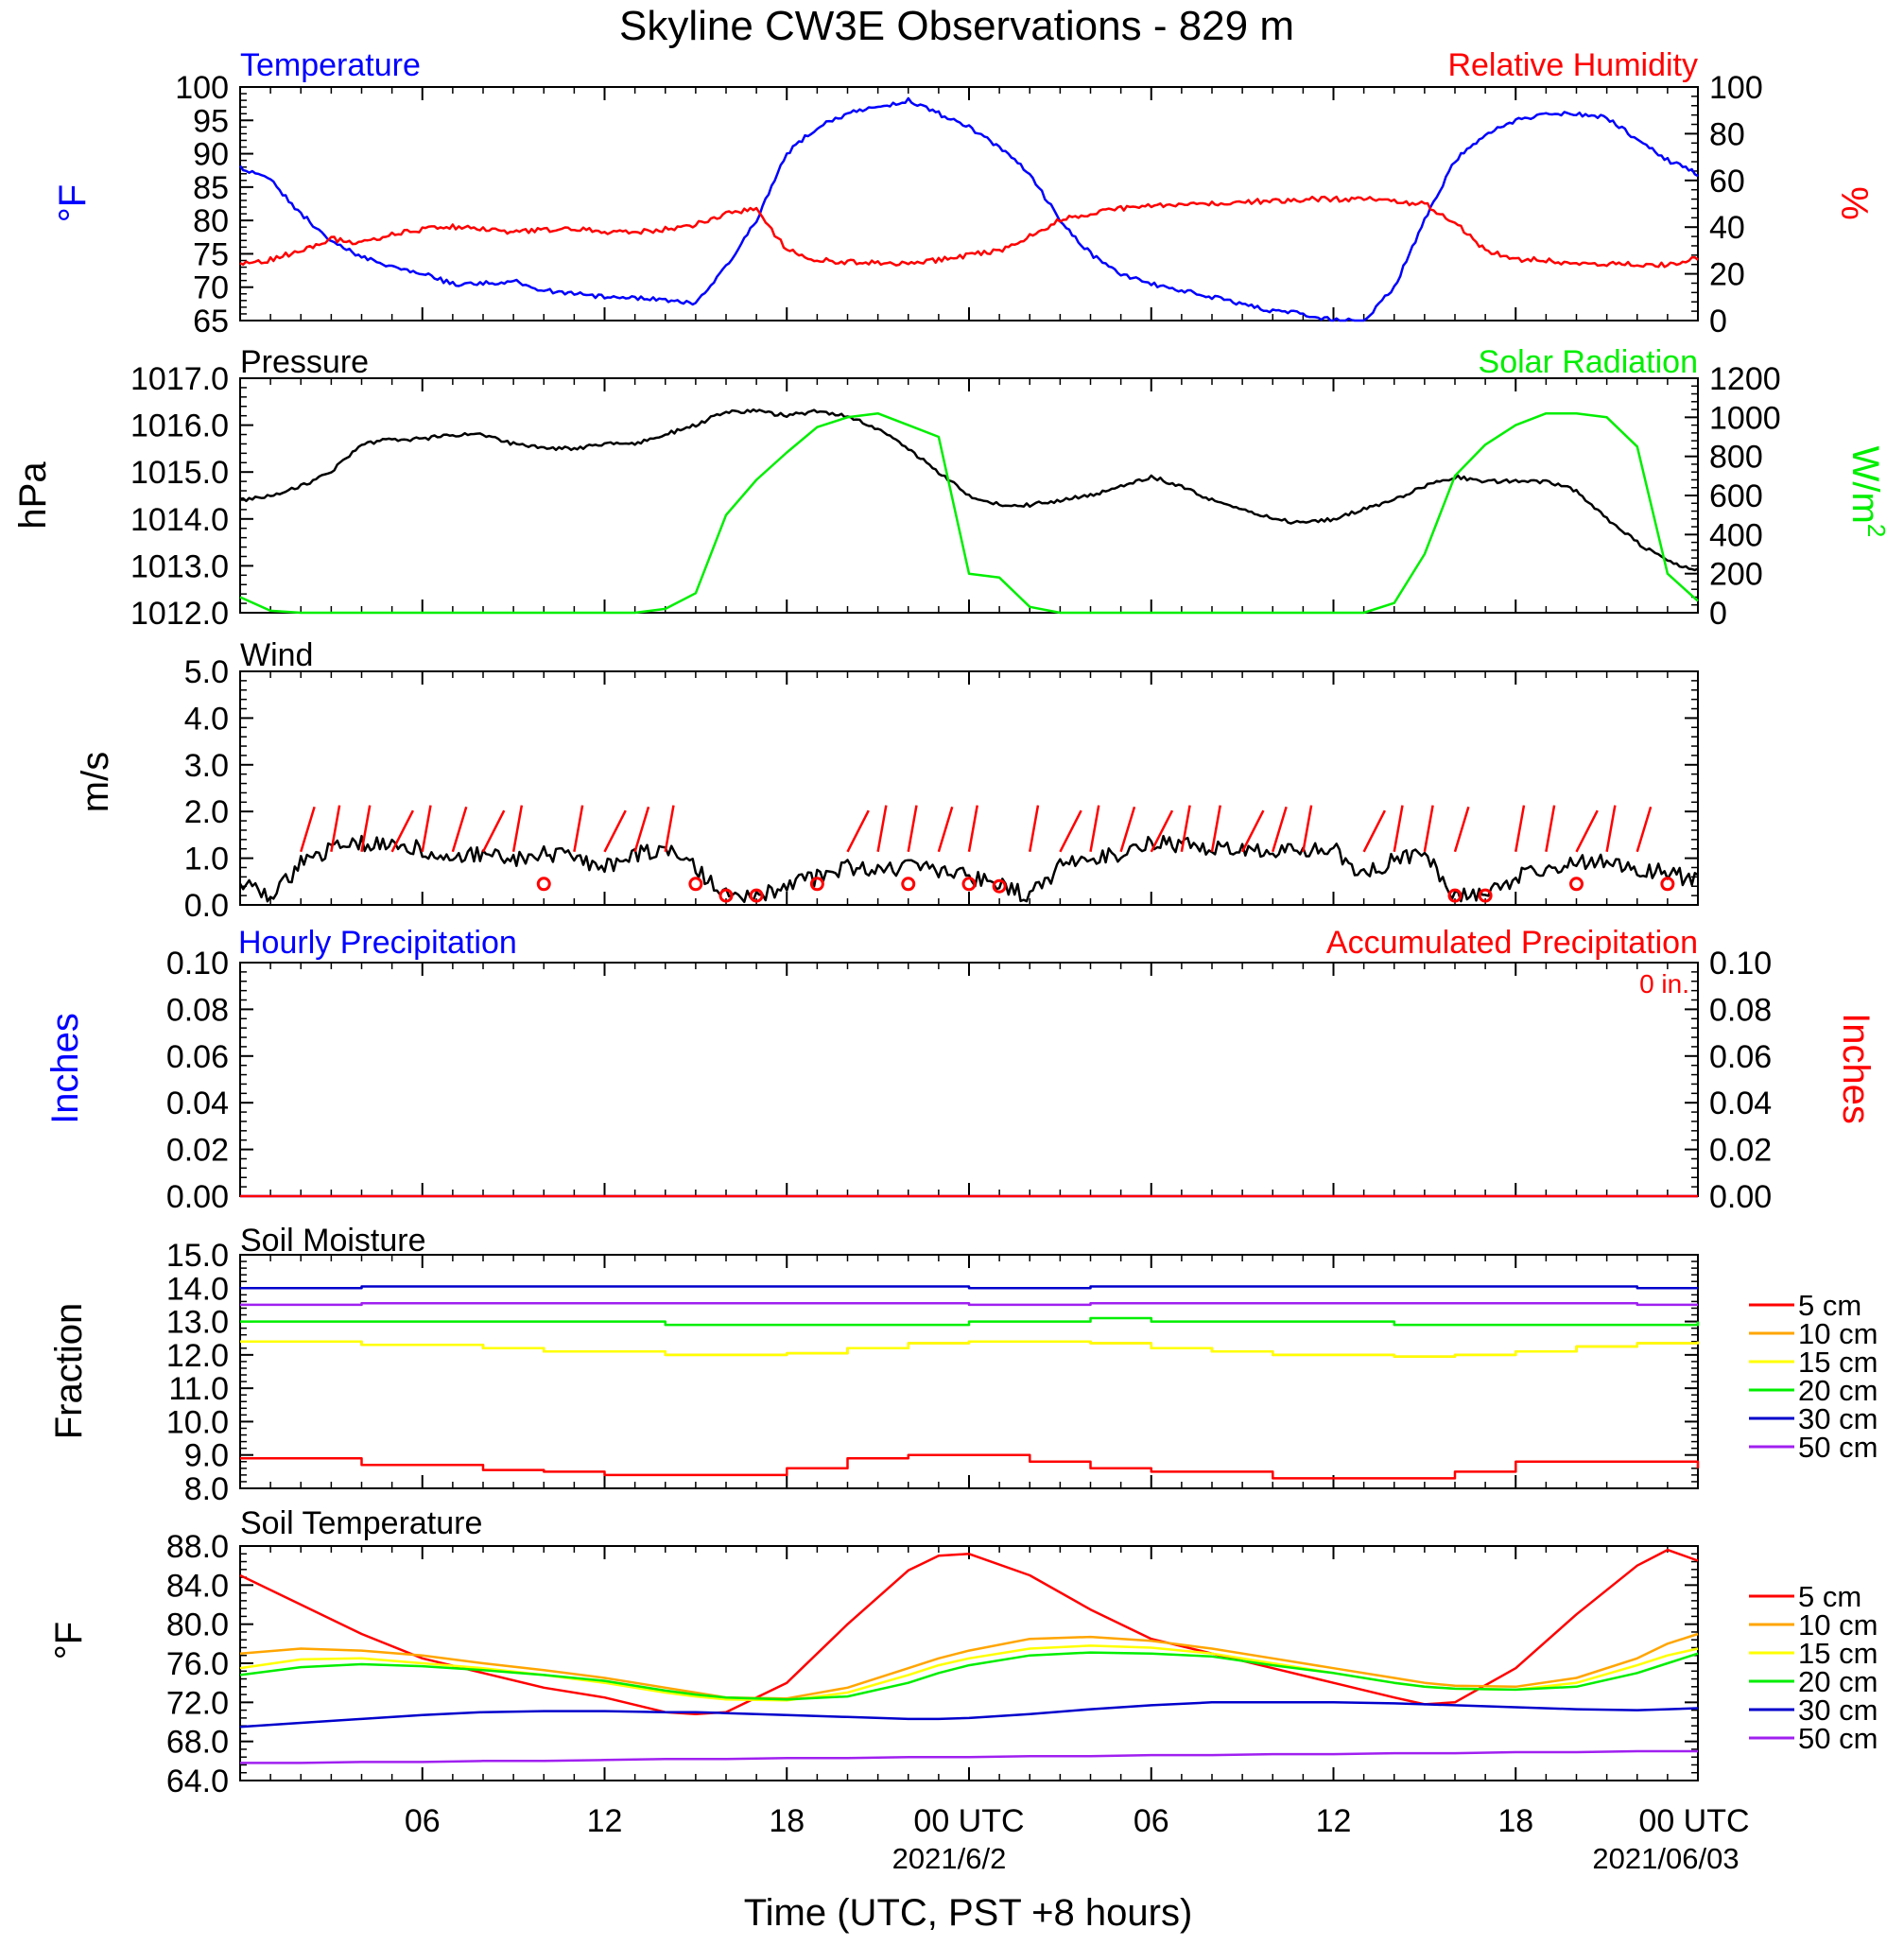 The height and width of the screenshot is (1946, 1904). What do you see at coordinates (211, 221) in the screenshot?
I see `temperature-humidity-left-axis-tick-label: 80` at bounding box center [211, 221].